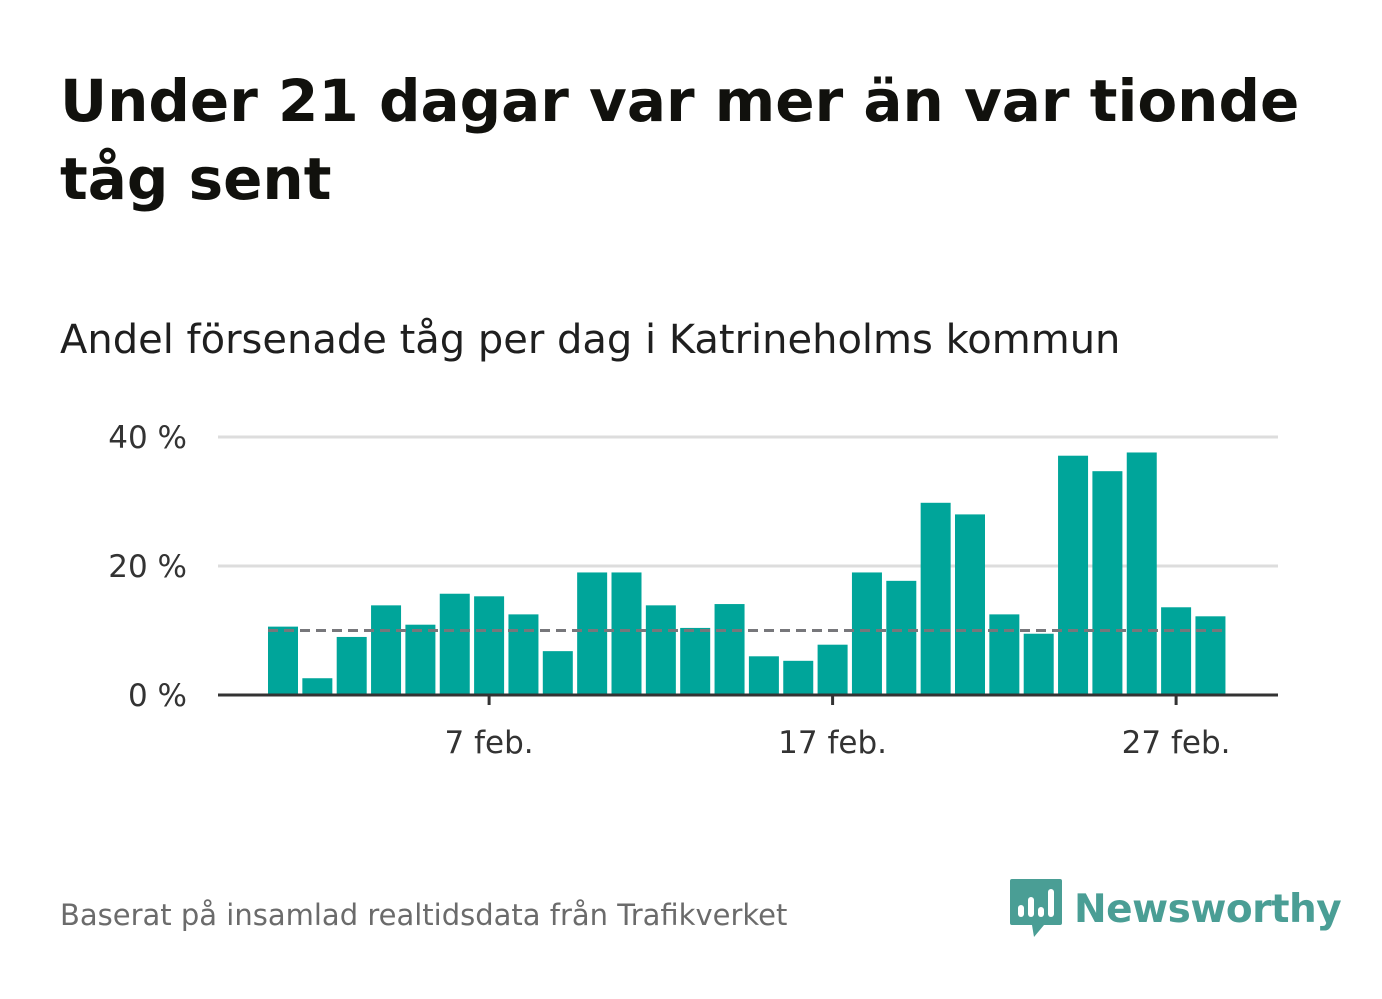 Image resolution: width=1382 pixels, height=999 pixels. I want to click on y-tick-label: 20 %, so click(147, 567).